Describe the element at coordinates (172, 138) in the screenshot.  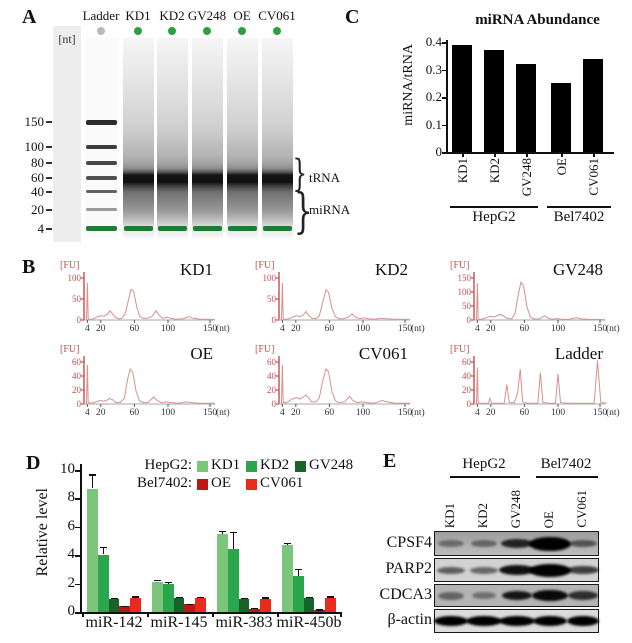
I see `gel-lane-kd2` at that location.